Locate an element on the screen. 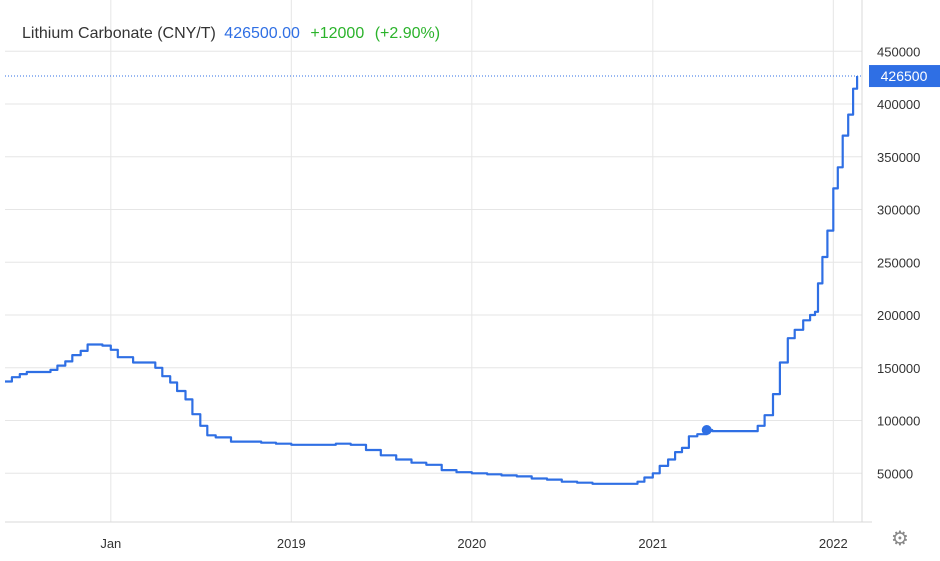  last-price: 426500.00 is located at coordinates (262, 33).